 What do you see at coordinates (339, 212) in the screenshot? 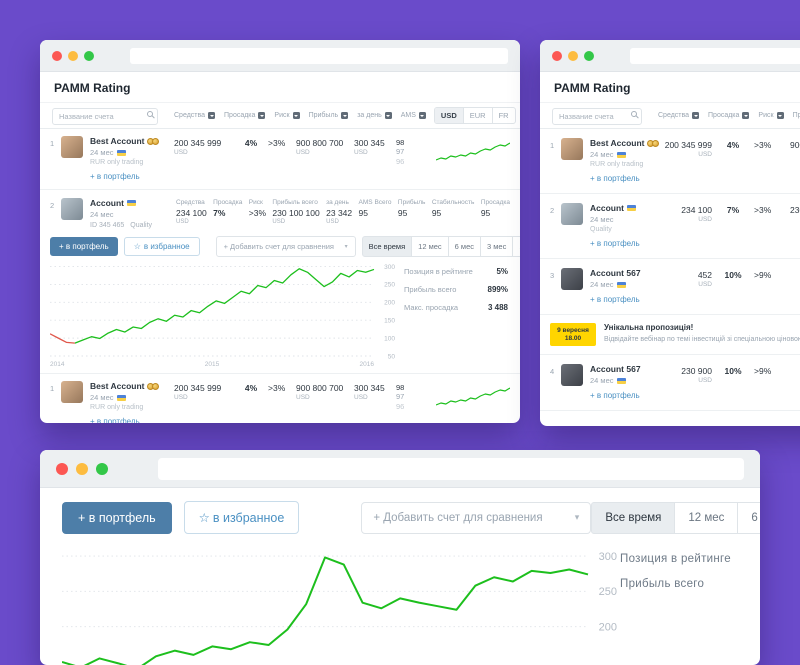
I see `stat-group-day: за день 23 342 USD` at bounding box center [339, 212].